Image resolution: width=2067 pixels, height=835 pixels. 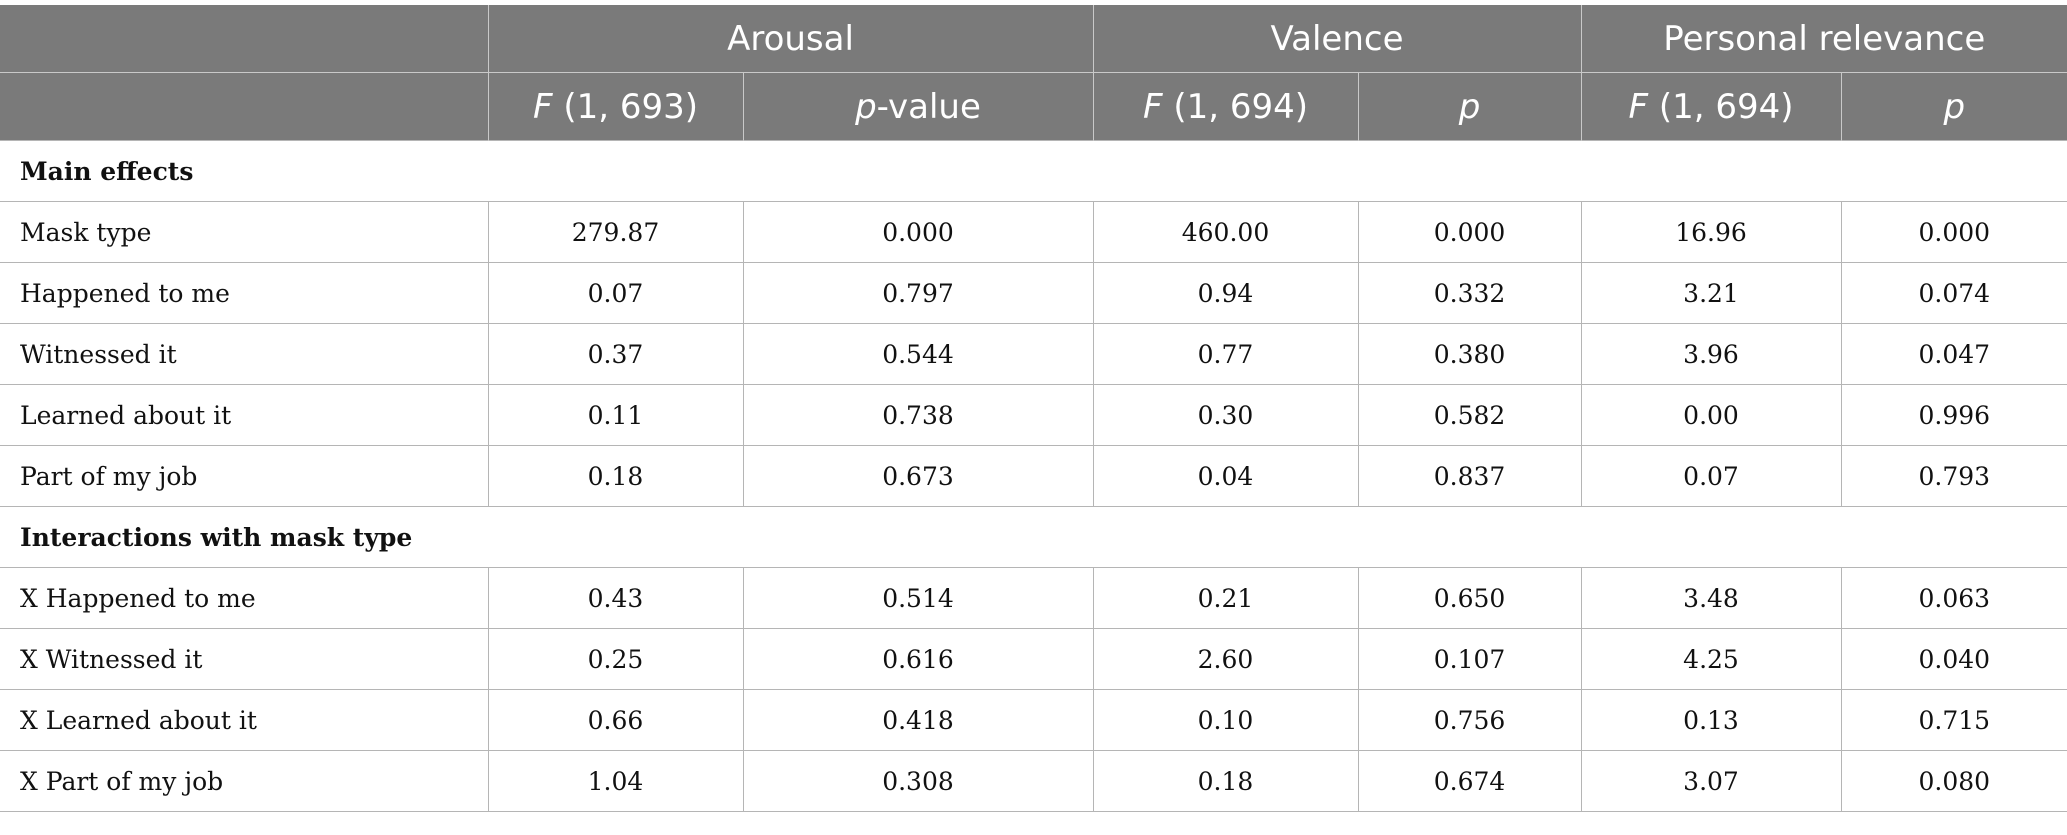 What do you see at coordinates (1225, 232) in the screenshot?
I see `cell-value: 460.00` at bounding box center [1225, 232].